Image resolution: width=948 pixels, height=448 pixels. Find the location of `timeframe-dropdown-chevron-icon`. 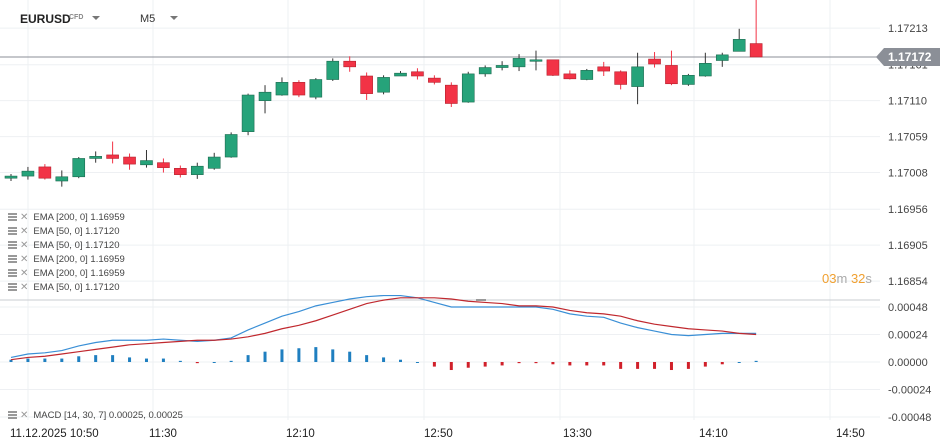

timeframe-dropdown-chevron-icon is located at coordinates (174, 18).